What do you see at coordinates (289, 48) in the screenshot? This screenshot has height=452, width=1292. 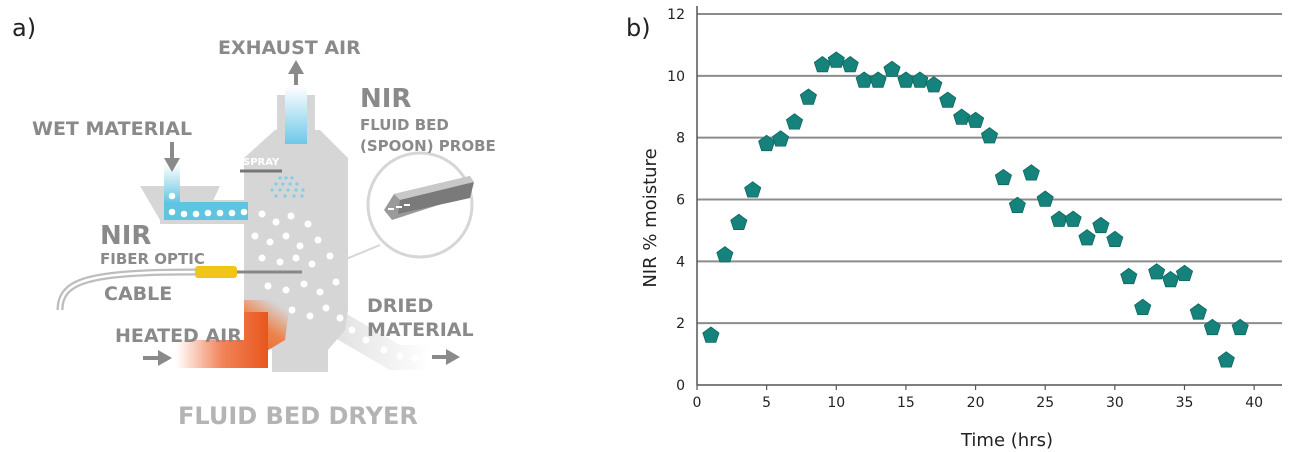 I see `exhaust-air-label: EXHAUST AIR` at bounding box center [289, 48].